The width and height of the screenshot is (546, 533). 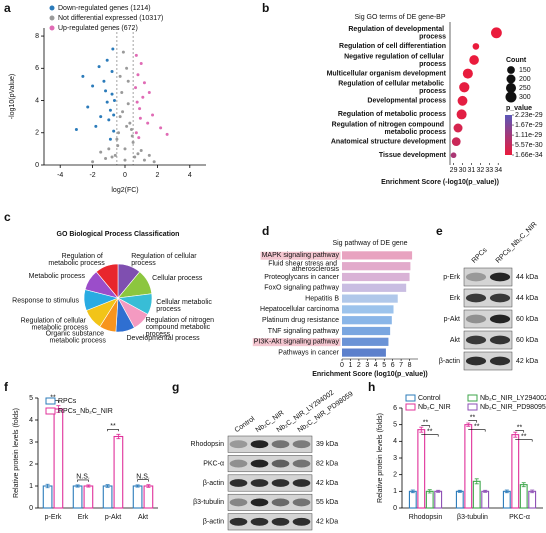 What do you see at coordinates (327, 444) in the screenshot?
I see `size-label: 39 kDa` at bounding box center [327, 444].